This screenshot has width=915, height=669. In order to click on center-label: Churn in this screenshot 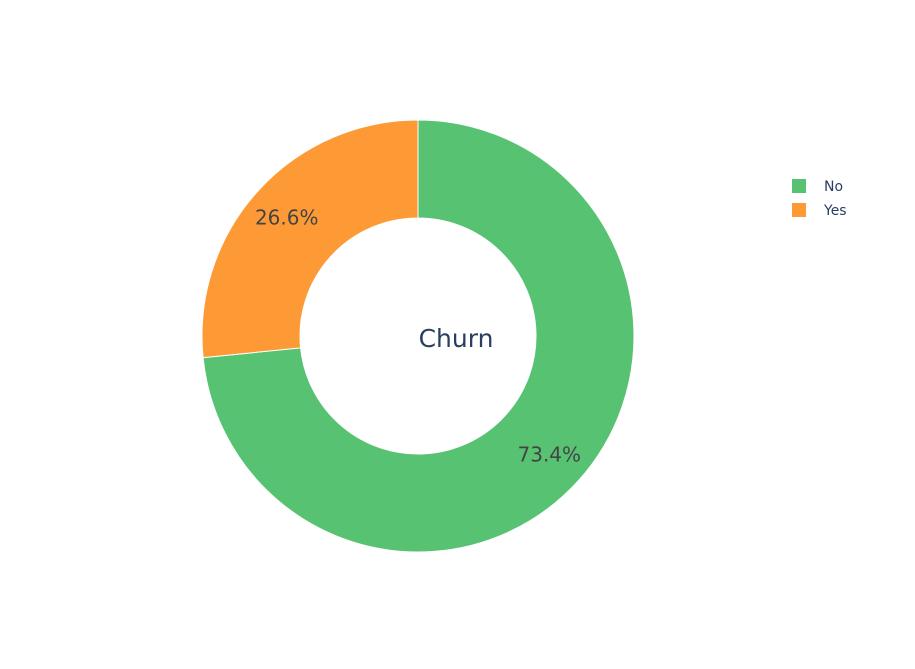, I will do `click(456, 338)`.